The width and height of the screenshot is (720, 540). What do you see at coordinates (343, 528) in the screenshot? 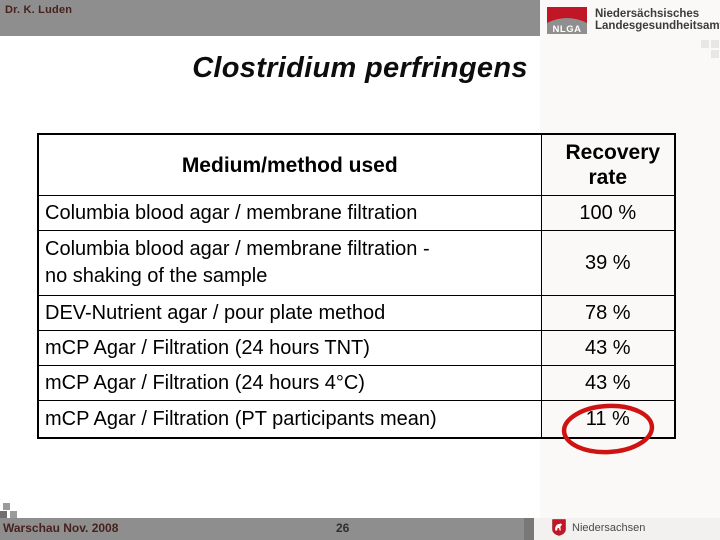
I see `slide-page-number: 26` at bounding box center [343, 528].